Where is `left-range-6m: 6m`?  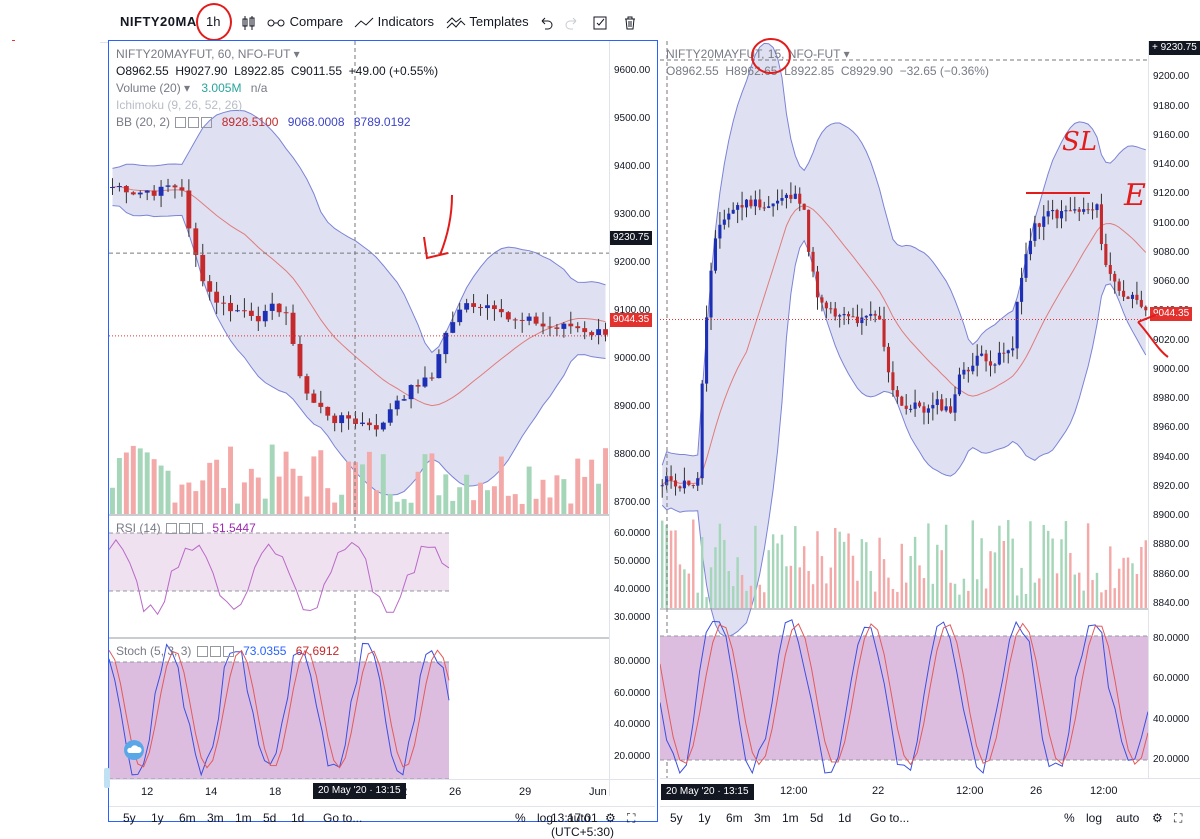
left-range-6m: 6m is located at coordinates (187, 818).